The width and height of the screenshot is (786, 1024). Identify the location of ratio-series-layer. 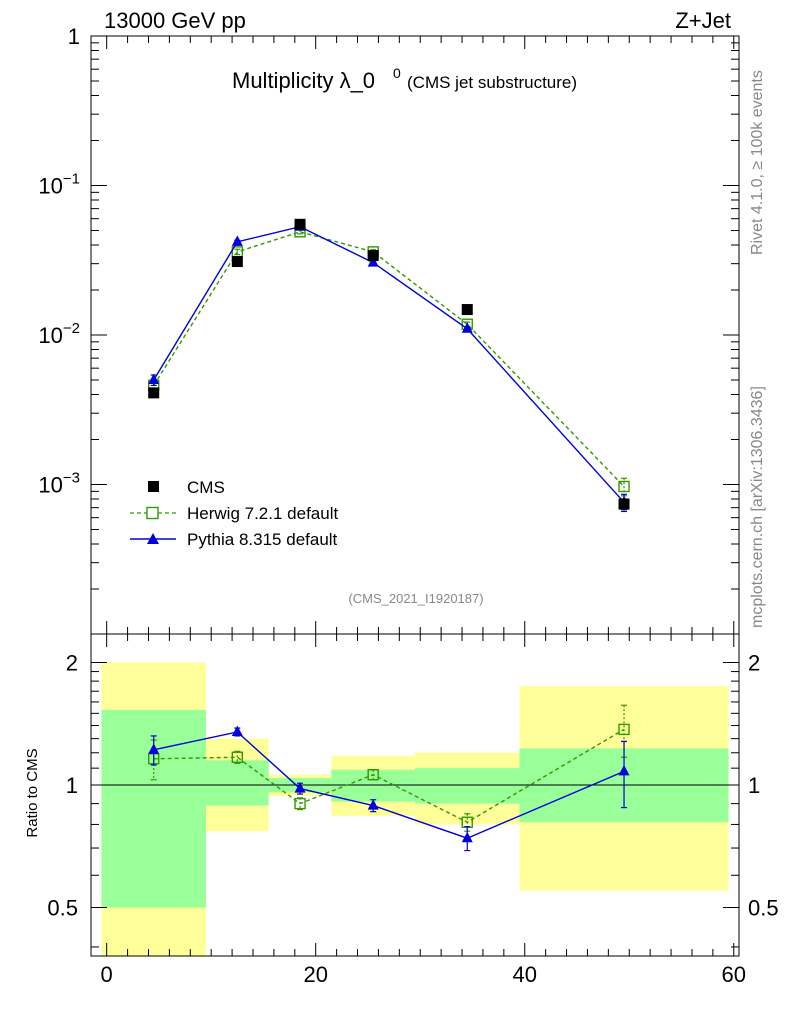
(389, 778).